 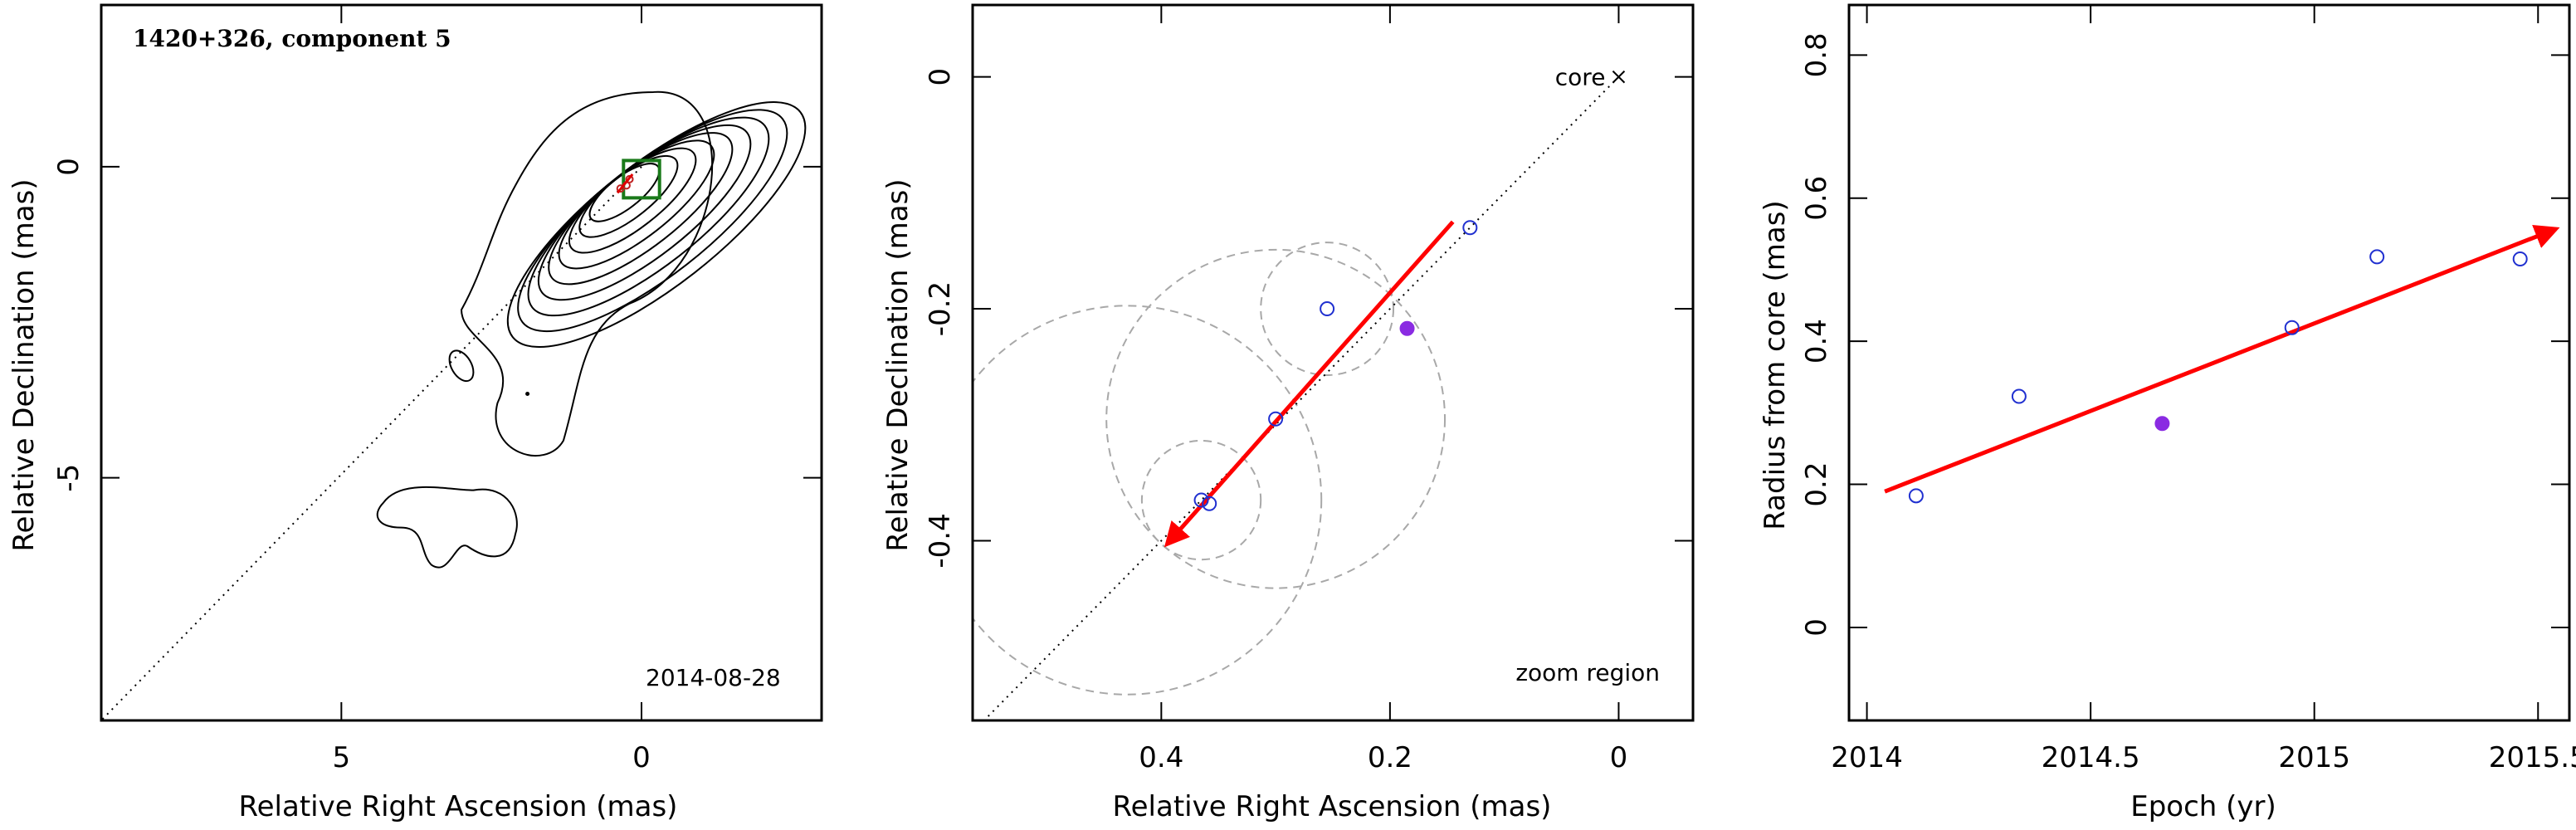 I want to click on panel3-ytick-label: 0, so click(x=1817, y=627).